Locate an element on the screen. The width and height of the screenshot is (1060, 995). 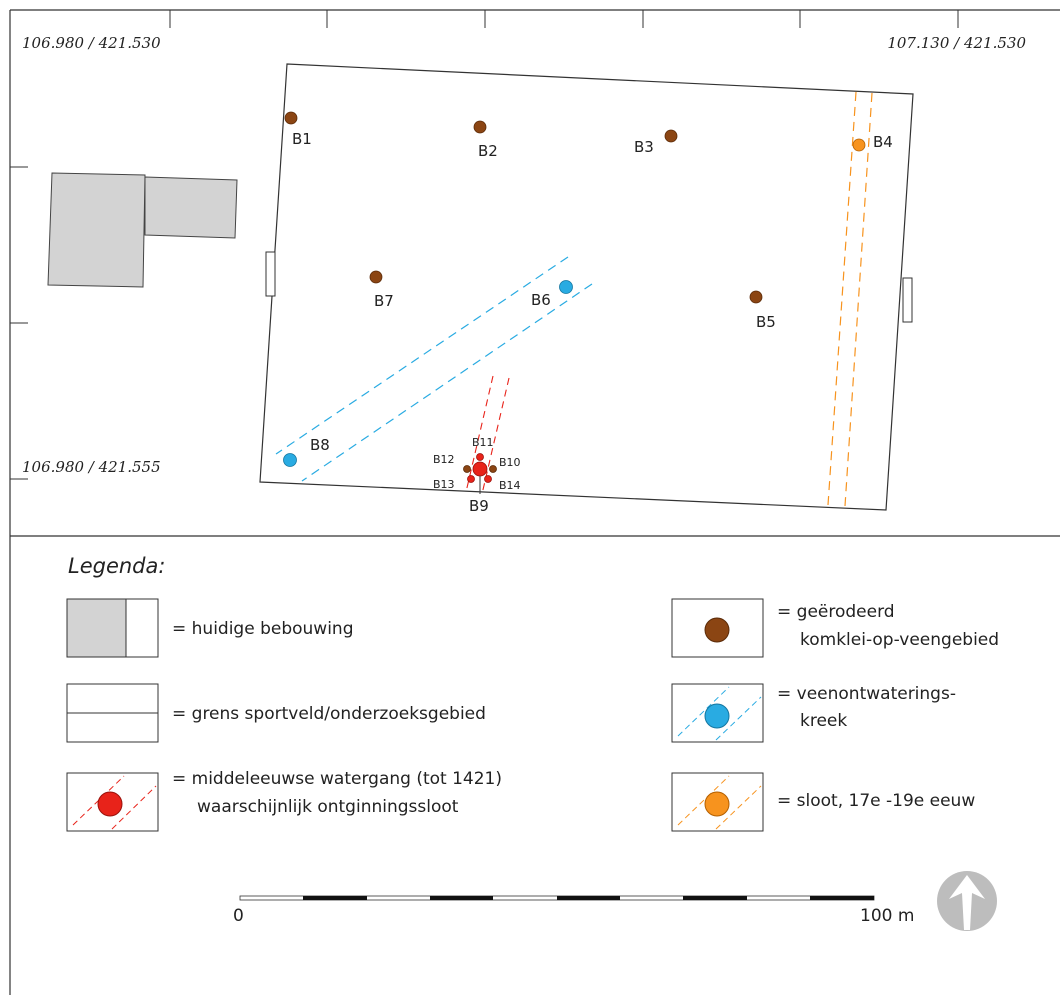
borehole-b13 is located at coordinates (471, 479).